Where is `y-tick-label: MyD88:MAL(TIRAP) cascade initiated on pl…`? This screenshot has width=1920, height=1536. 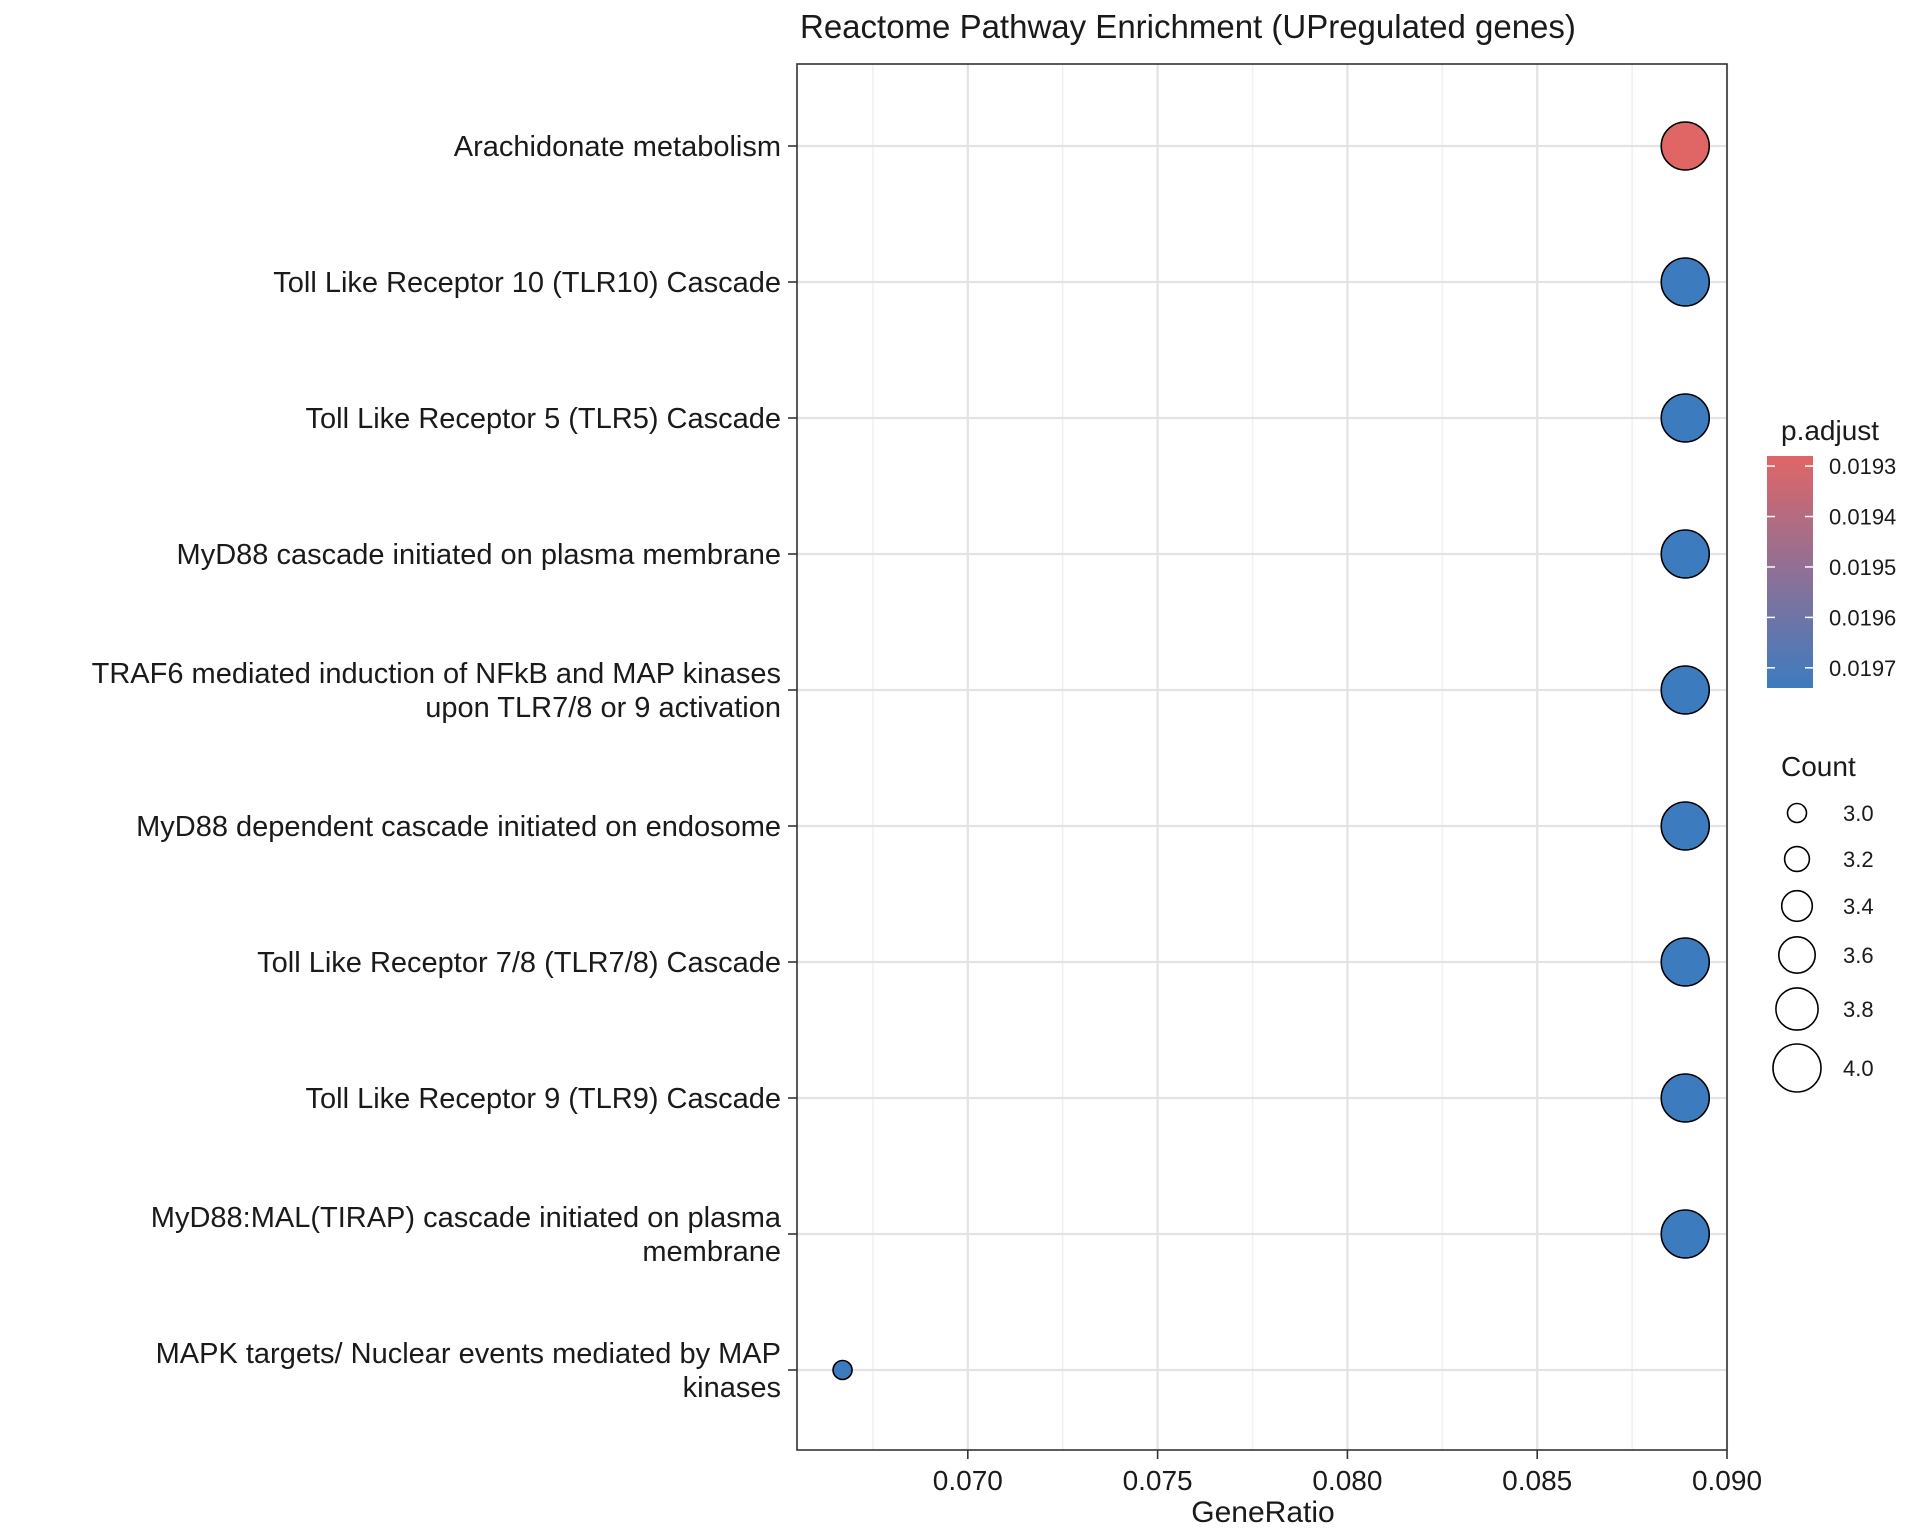 y-tick-label: MyD88:MAL(TIRAP) cascade initiated on pl… is located at coordinates (466, 1218).